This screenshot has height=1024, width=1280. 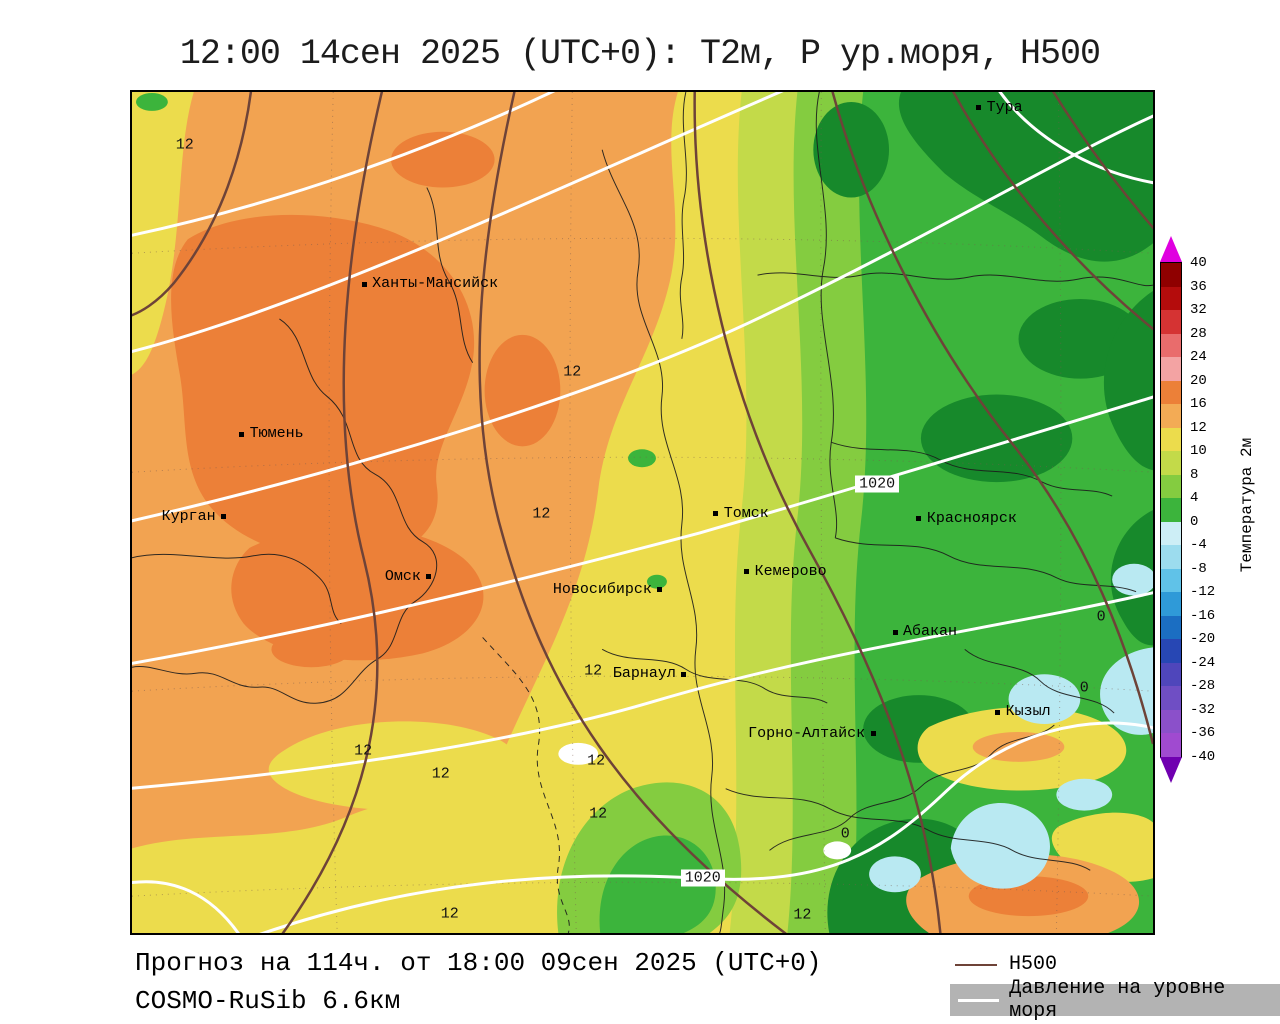 I want to click on colorbar-tick: 32, so click(x=1198, y=310).